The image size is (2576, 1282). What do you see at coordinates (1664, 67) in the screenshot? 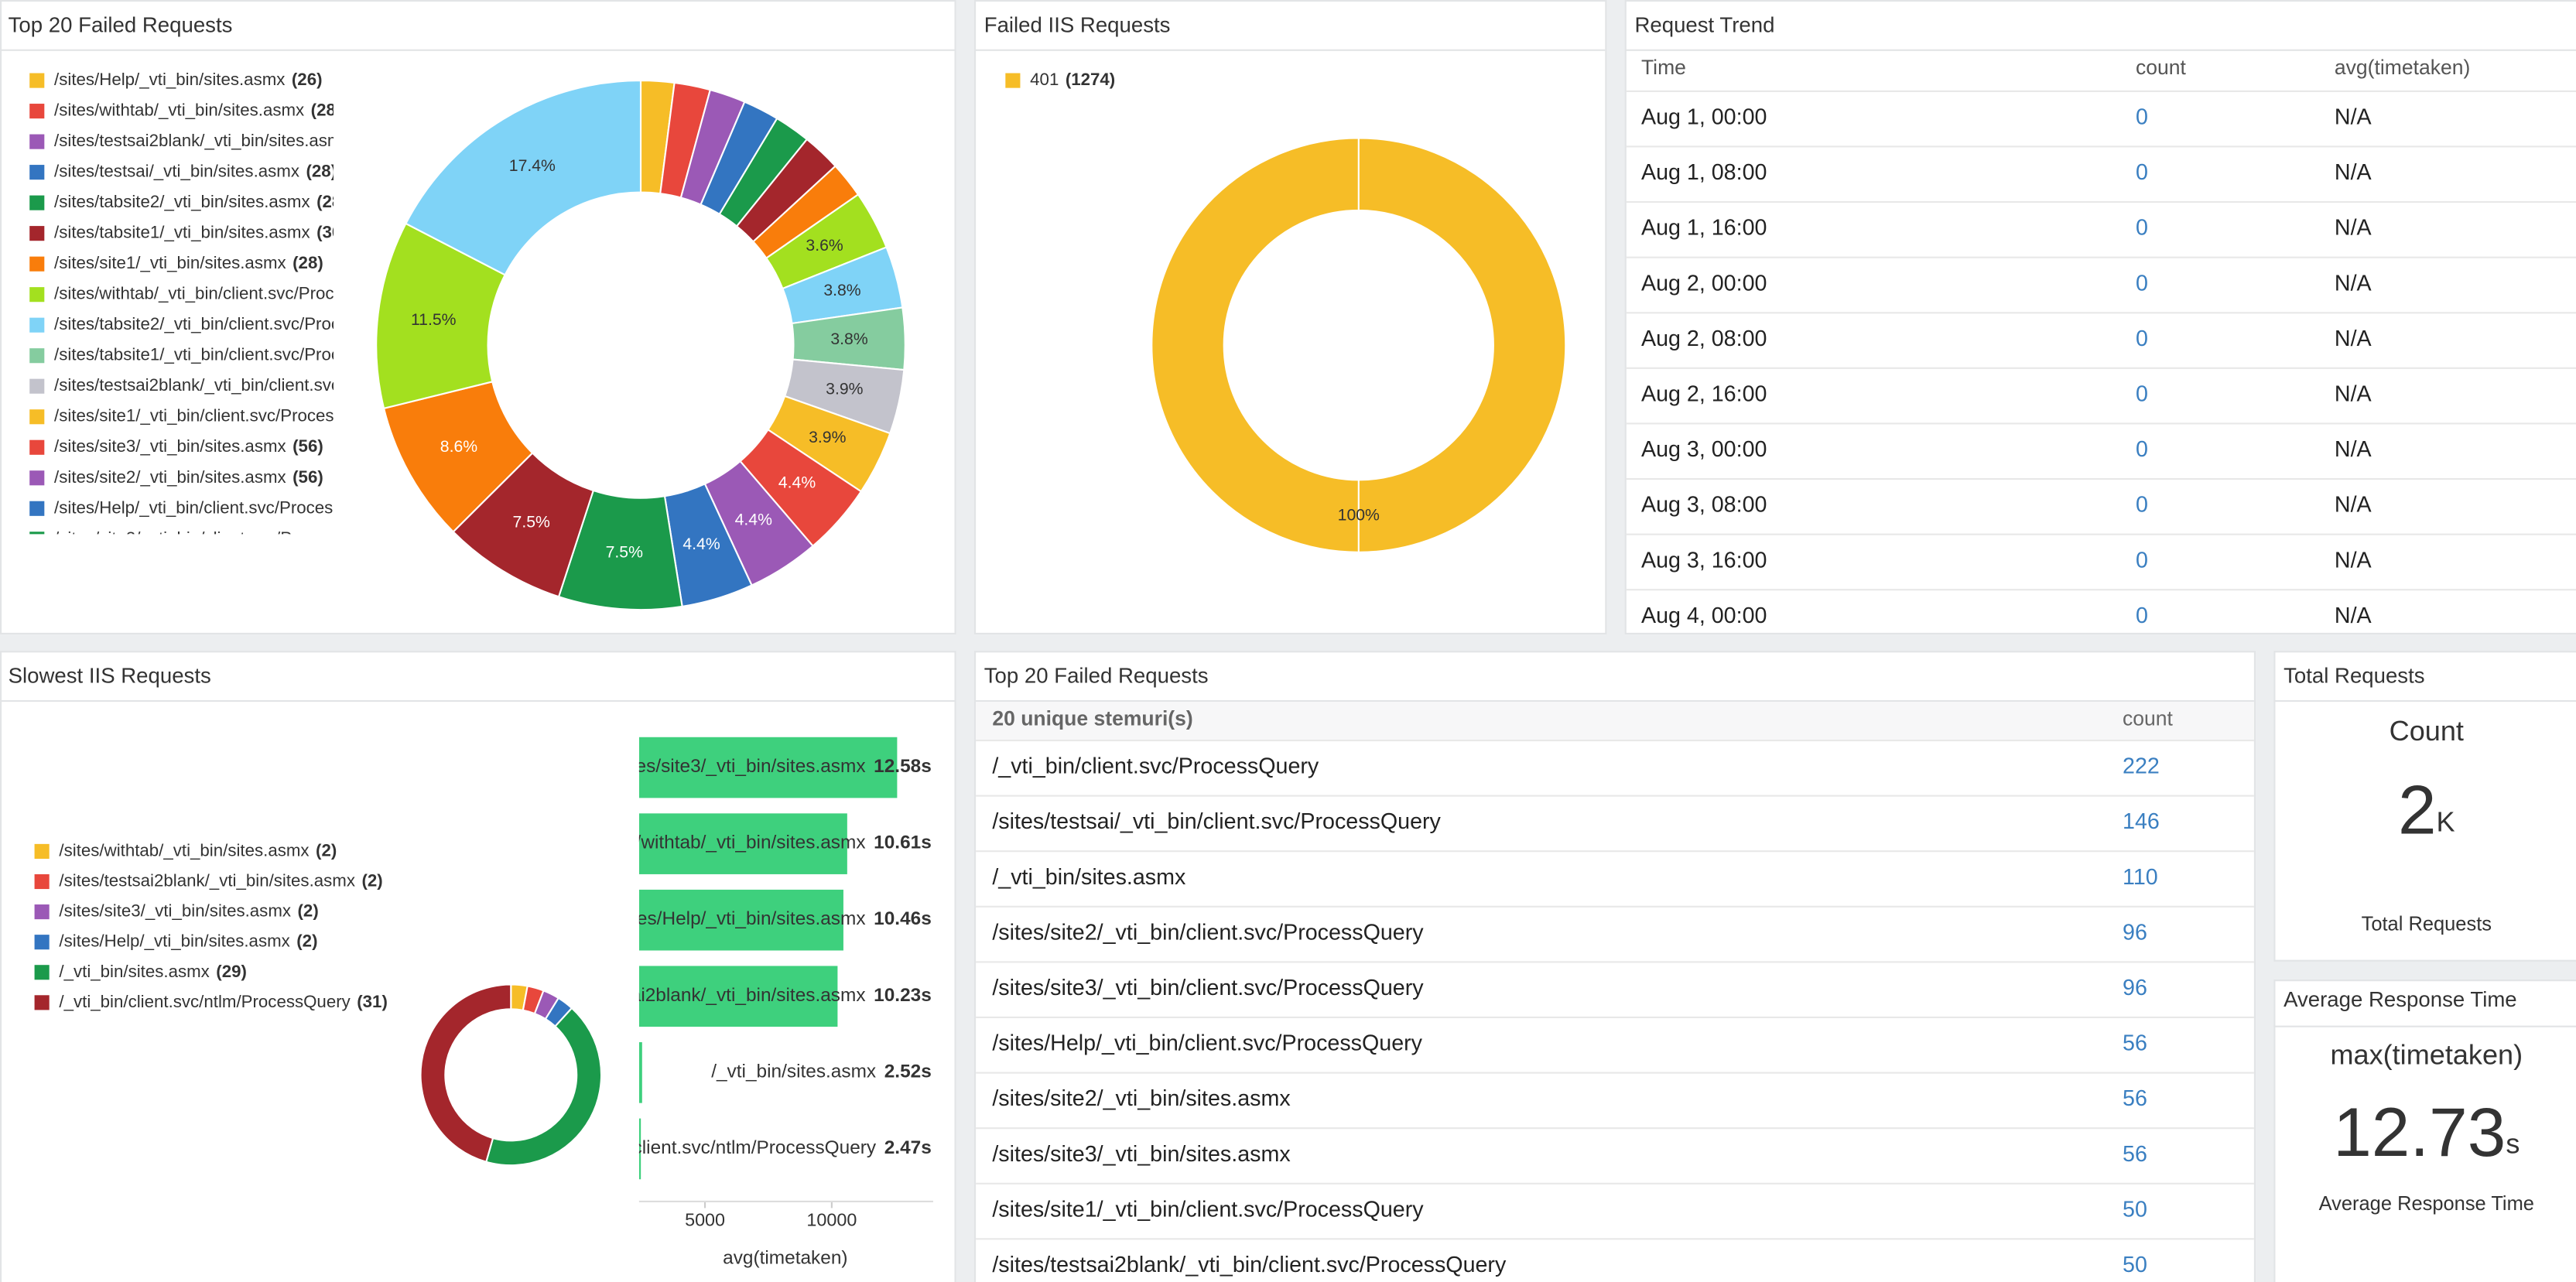
I see `column-header: Time` at bounding box center [1664, 67].